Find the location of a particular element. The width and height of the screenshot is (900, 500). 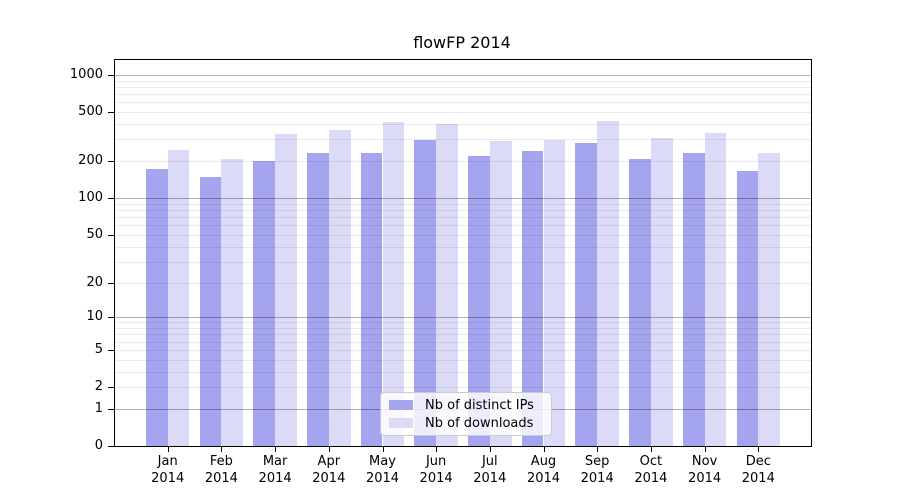

bar-downloads-jan is located at coordinates (178, 298).